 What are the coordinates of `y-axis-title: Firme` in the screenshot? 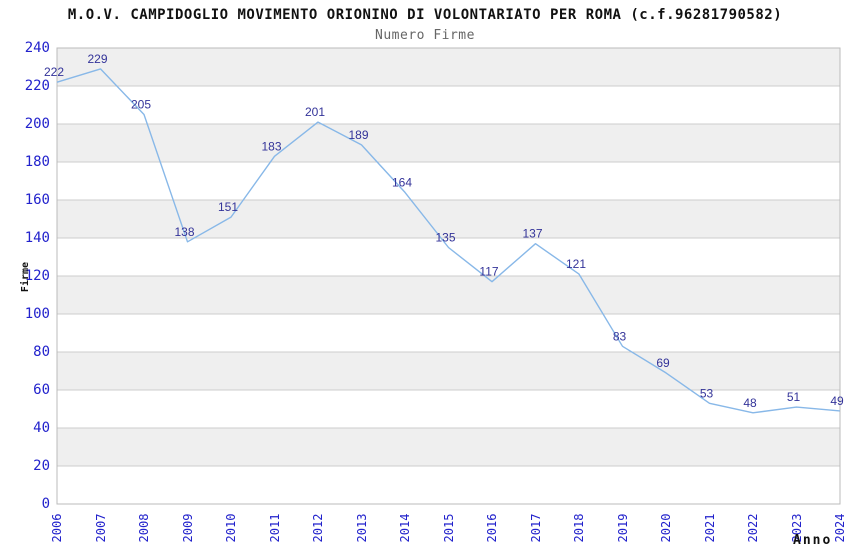 It's located at (25, 277).